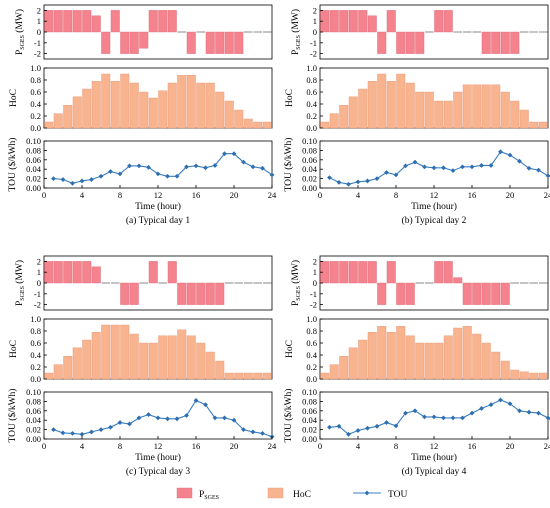 This screenshot has height=508, width=550. I want to click on hoc-ylabel: HoC, so click(290, 98).